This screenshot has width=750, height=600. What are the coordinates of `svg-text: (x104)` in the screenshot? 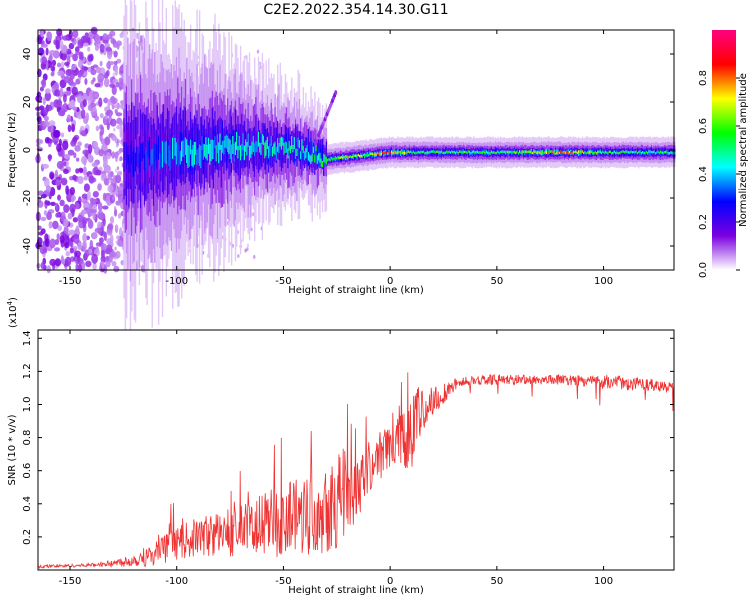 It's located at (12, 312).